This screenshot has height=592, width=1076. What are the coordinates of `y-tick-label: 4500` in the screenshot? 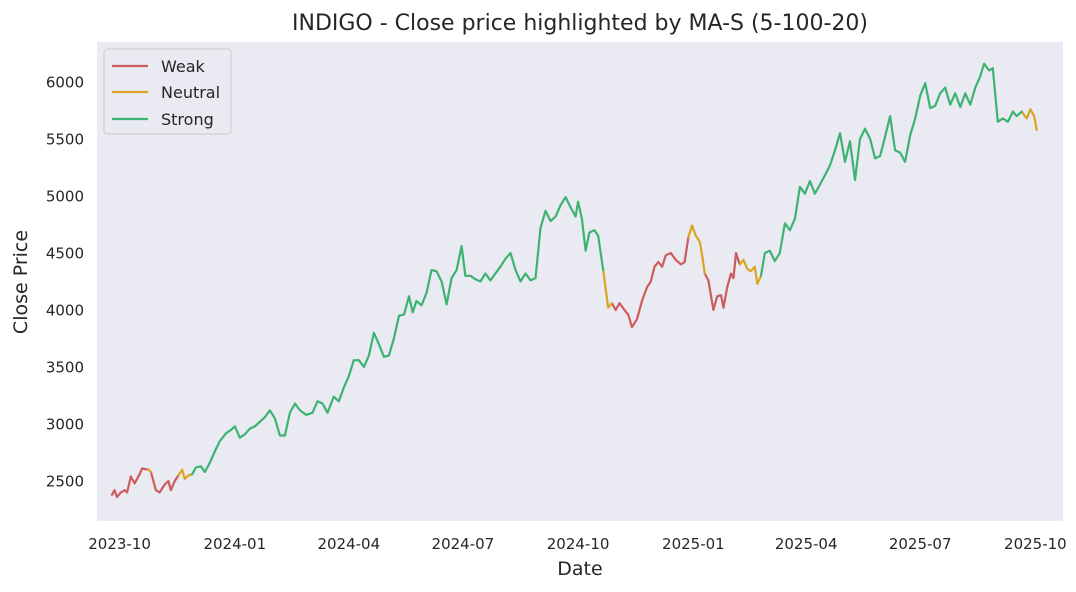 It's located at (65, 254).